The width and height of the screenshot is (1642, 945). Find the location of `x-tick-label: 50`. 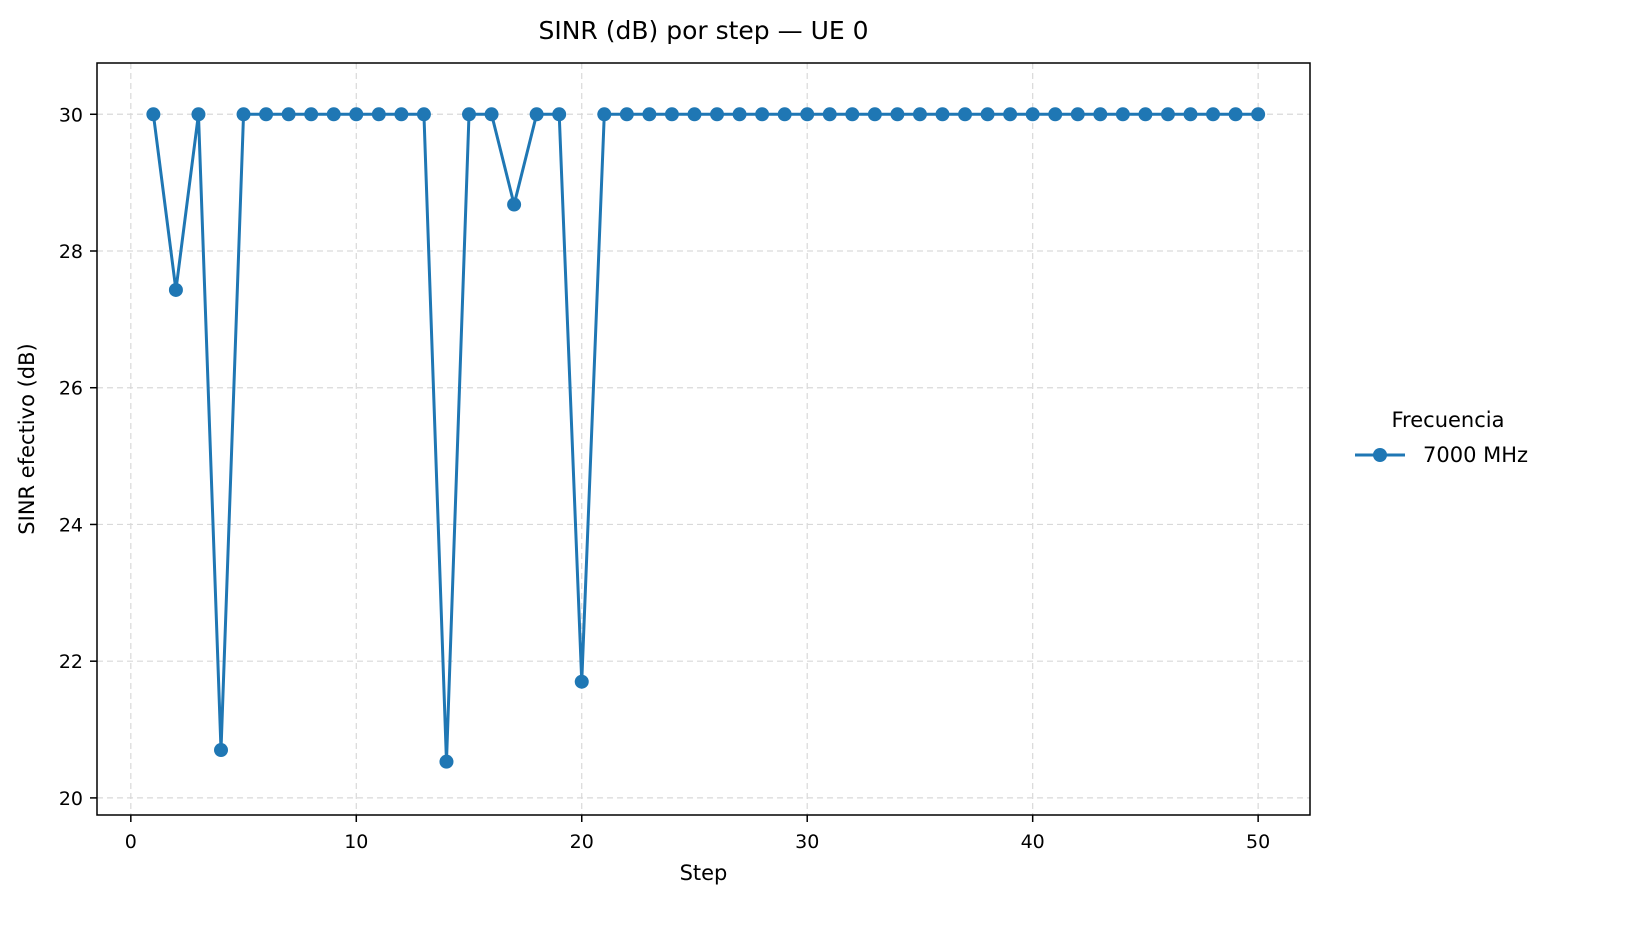

x-tick-label: 50 is located at coordinates (1258, 842).